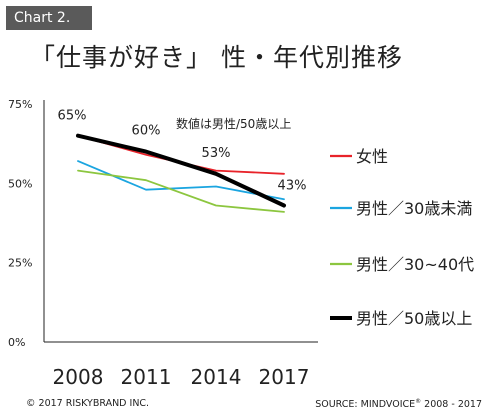  Describe the element at coordinates (233, 123) in the screenshot. I see `chart-annotation: 数値は男性/50歳以上` at that location.